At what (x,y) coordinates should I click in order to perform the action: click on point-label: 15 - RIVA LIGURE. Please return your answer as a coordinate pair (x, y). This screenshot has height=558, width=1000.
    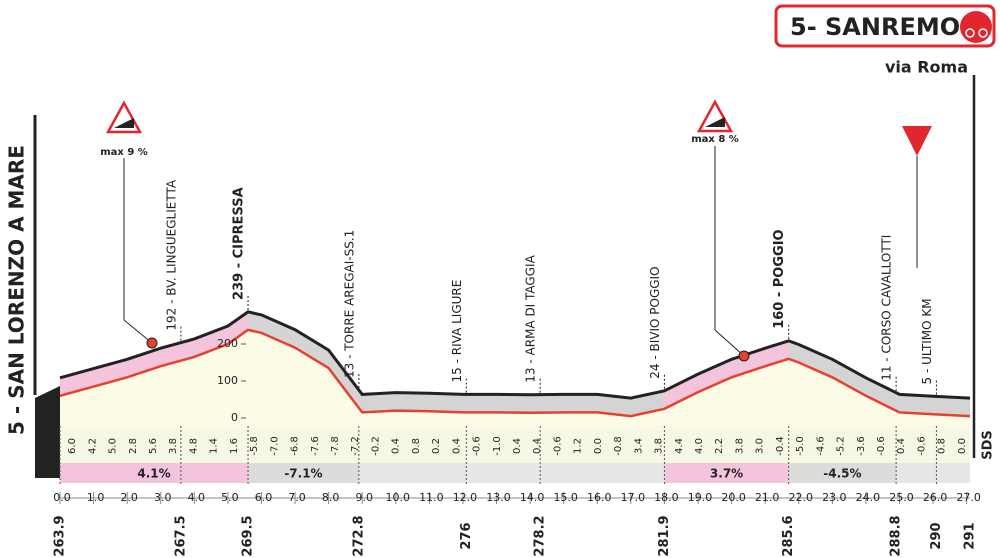
    Looking at the image, I should click on (457, 331).